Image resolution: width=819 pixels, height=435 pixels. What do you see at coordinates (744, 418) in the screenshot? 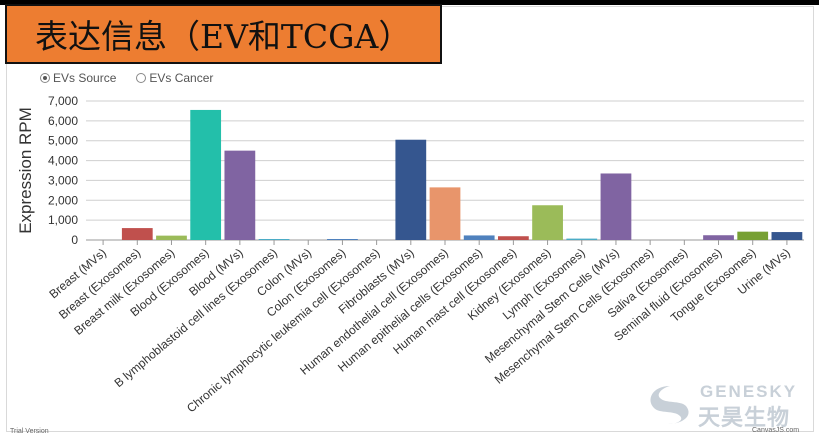
I see `logo-name-cn: 天昊生物` at bounding box center [744, 418].